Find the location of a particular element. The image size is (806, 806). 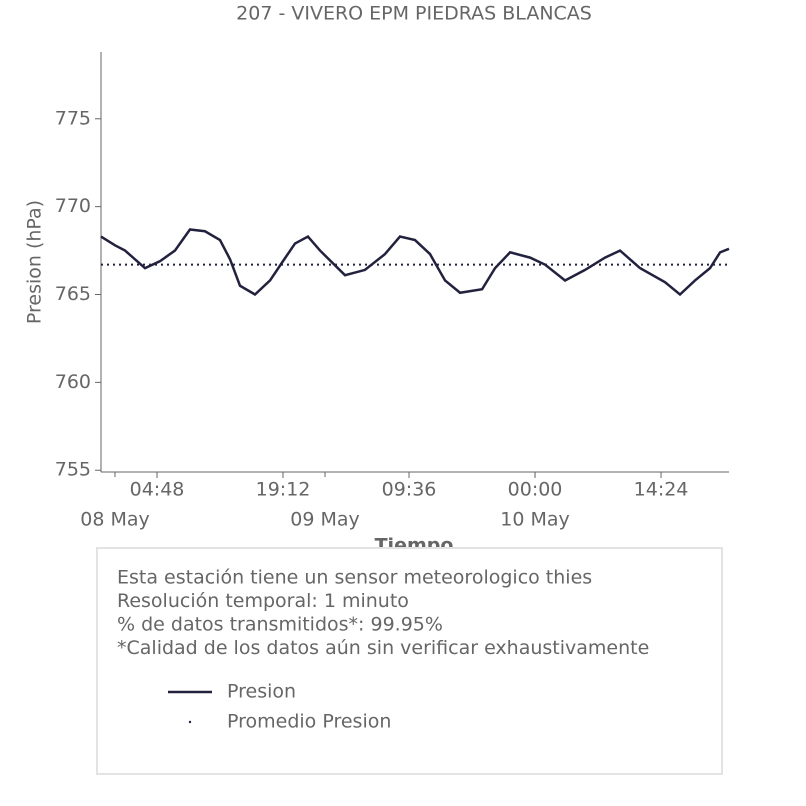

info-text: % de datos transmitidos*: 99.95% is located at coordinates (280, 625).